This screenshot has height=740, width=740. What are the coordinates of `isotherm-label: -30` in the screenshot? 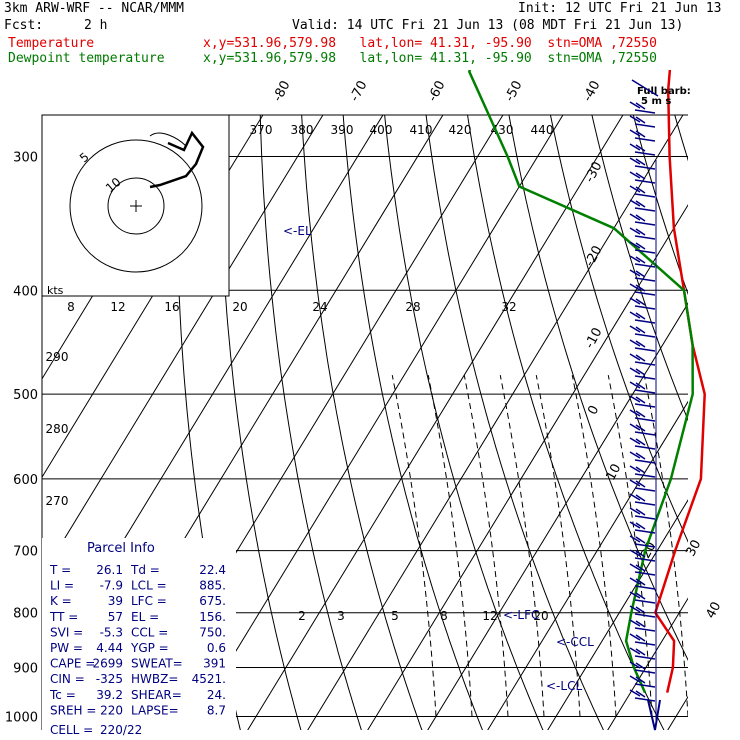 It's located at (593, 172).